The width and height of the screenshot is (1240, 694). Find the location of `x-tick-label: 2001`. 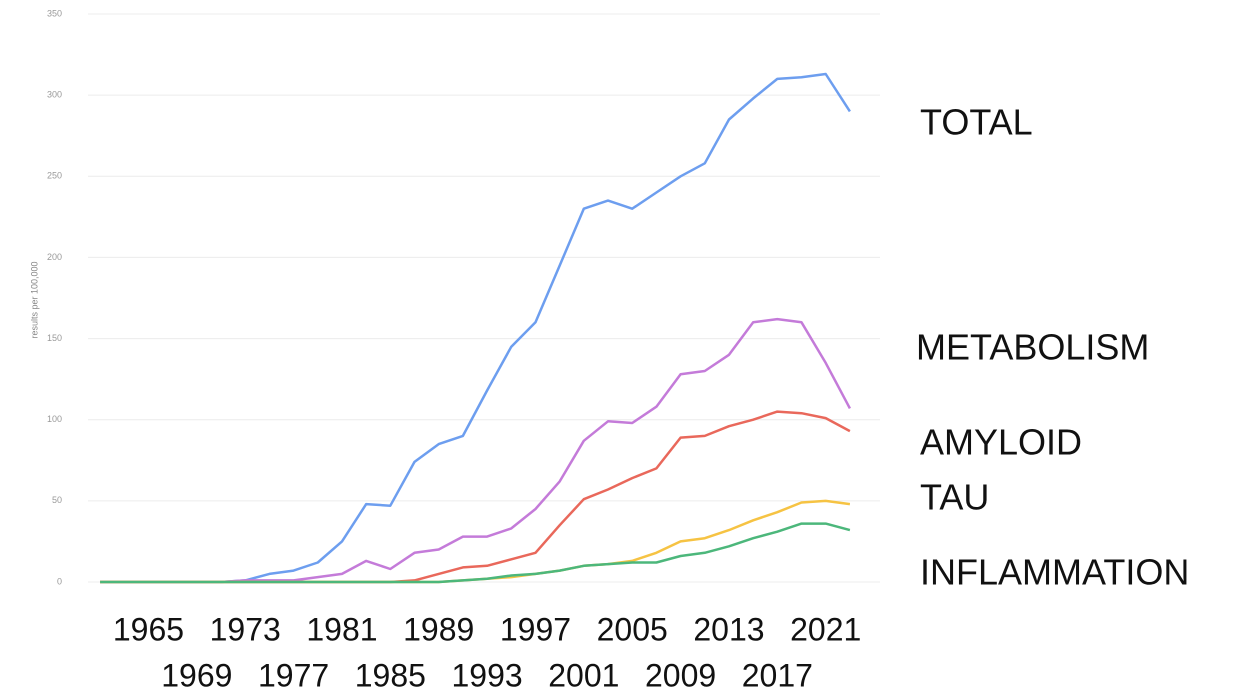

x-tick-label: 2001 is located at coordinates (583, 675).